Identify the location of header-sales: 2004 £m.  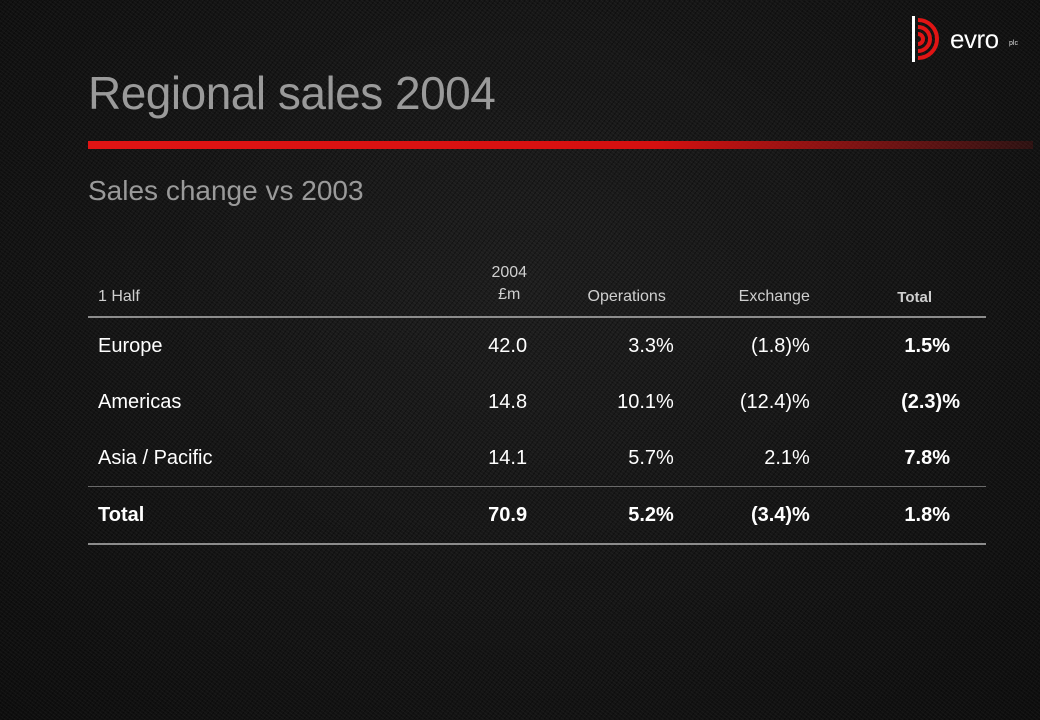
(378, 278).